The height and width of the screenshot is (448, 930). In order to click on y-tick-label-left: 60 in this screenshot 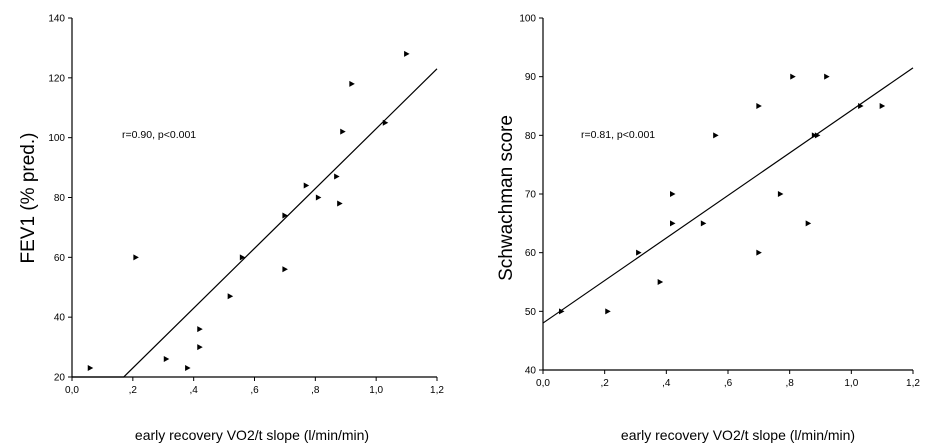, I will do `click(60, 258)`.